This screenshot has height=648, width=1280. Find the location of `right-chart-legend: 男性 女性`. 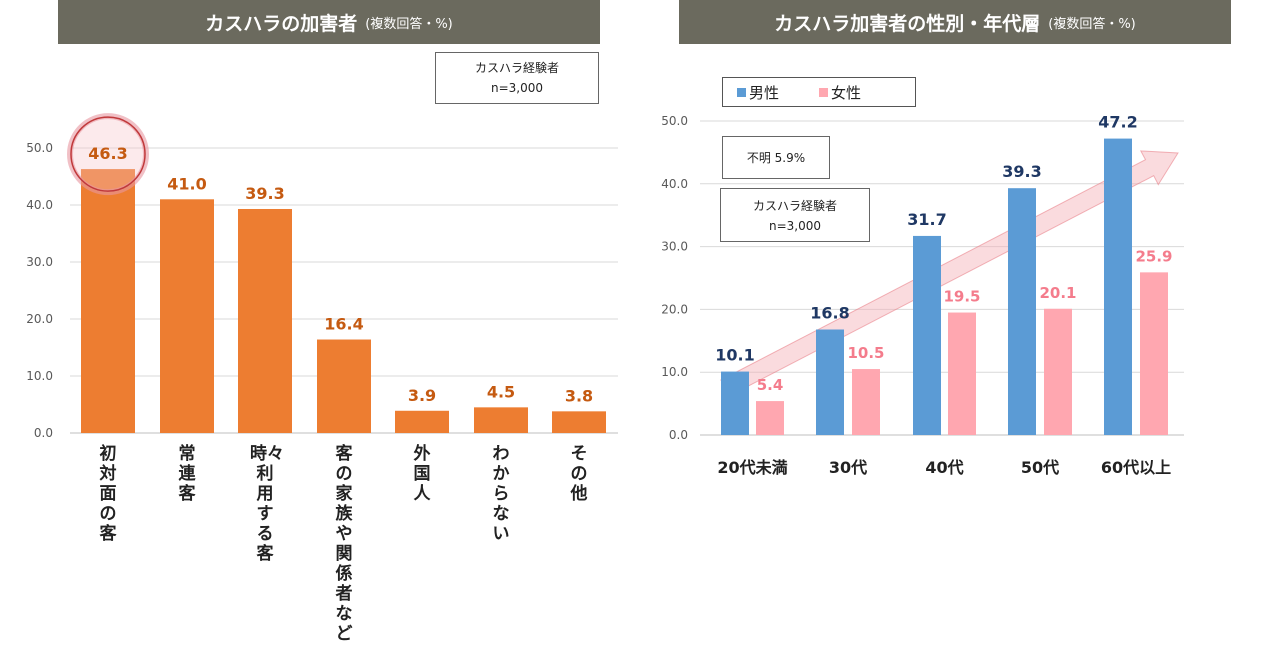

right-chart-legend: 男性 女性 is located at coordinates (819, 92).